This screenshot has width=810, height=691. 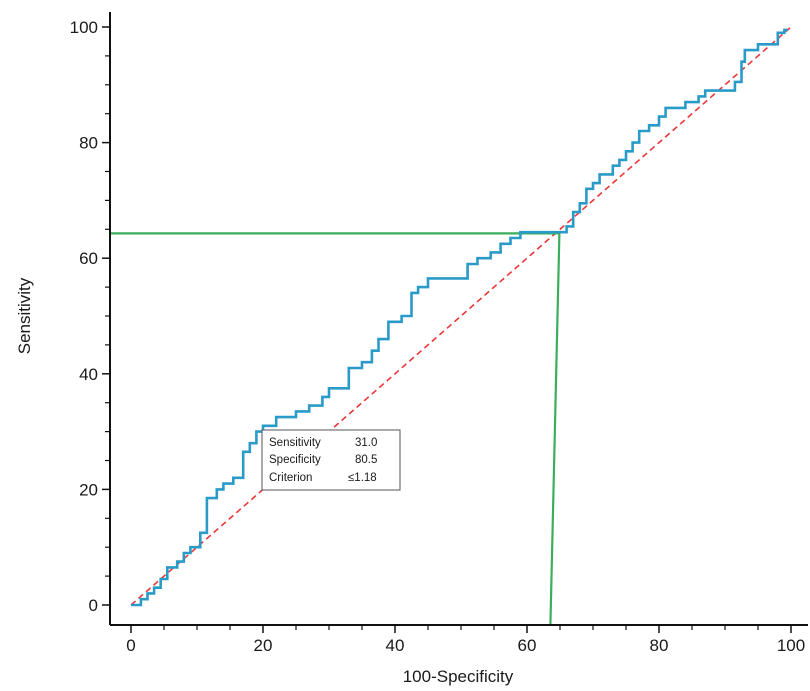 I want to click on x-tick-label: 100, so click(x=791, y=645).